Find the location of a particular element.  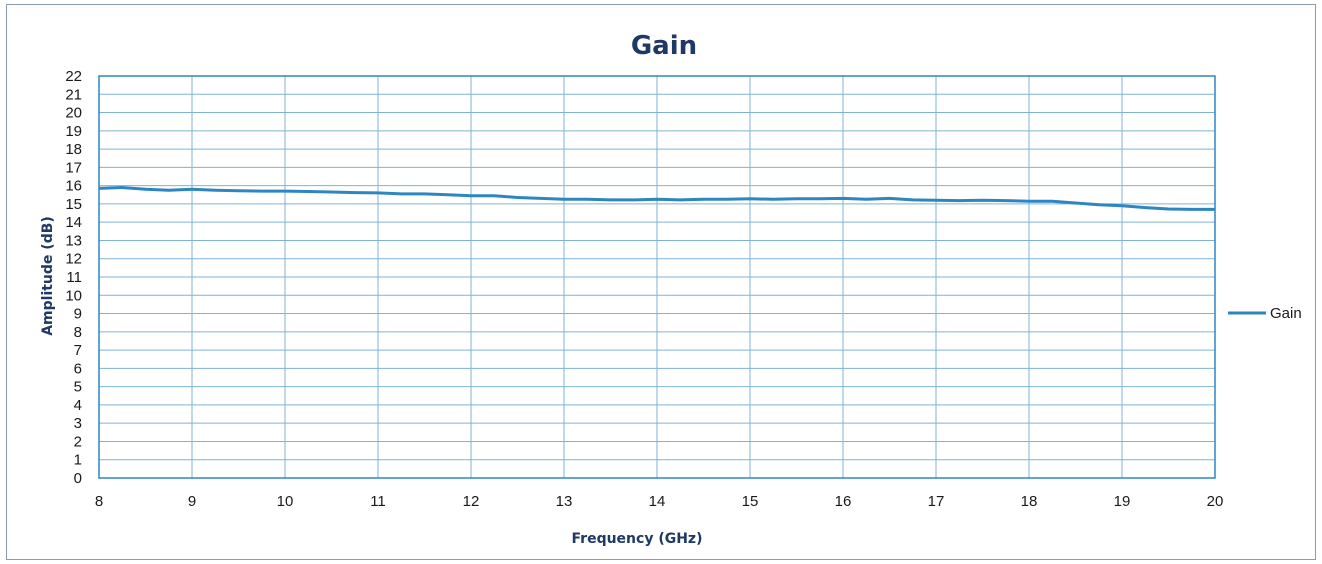

x-tick-label: 12 is located at coordinates (471, 501).